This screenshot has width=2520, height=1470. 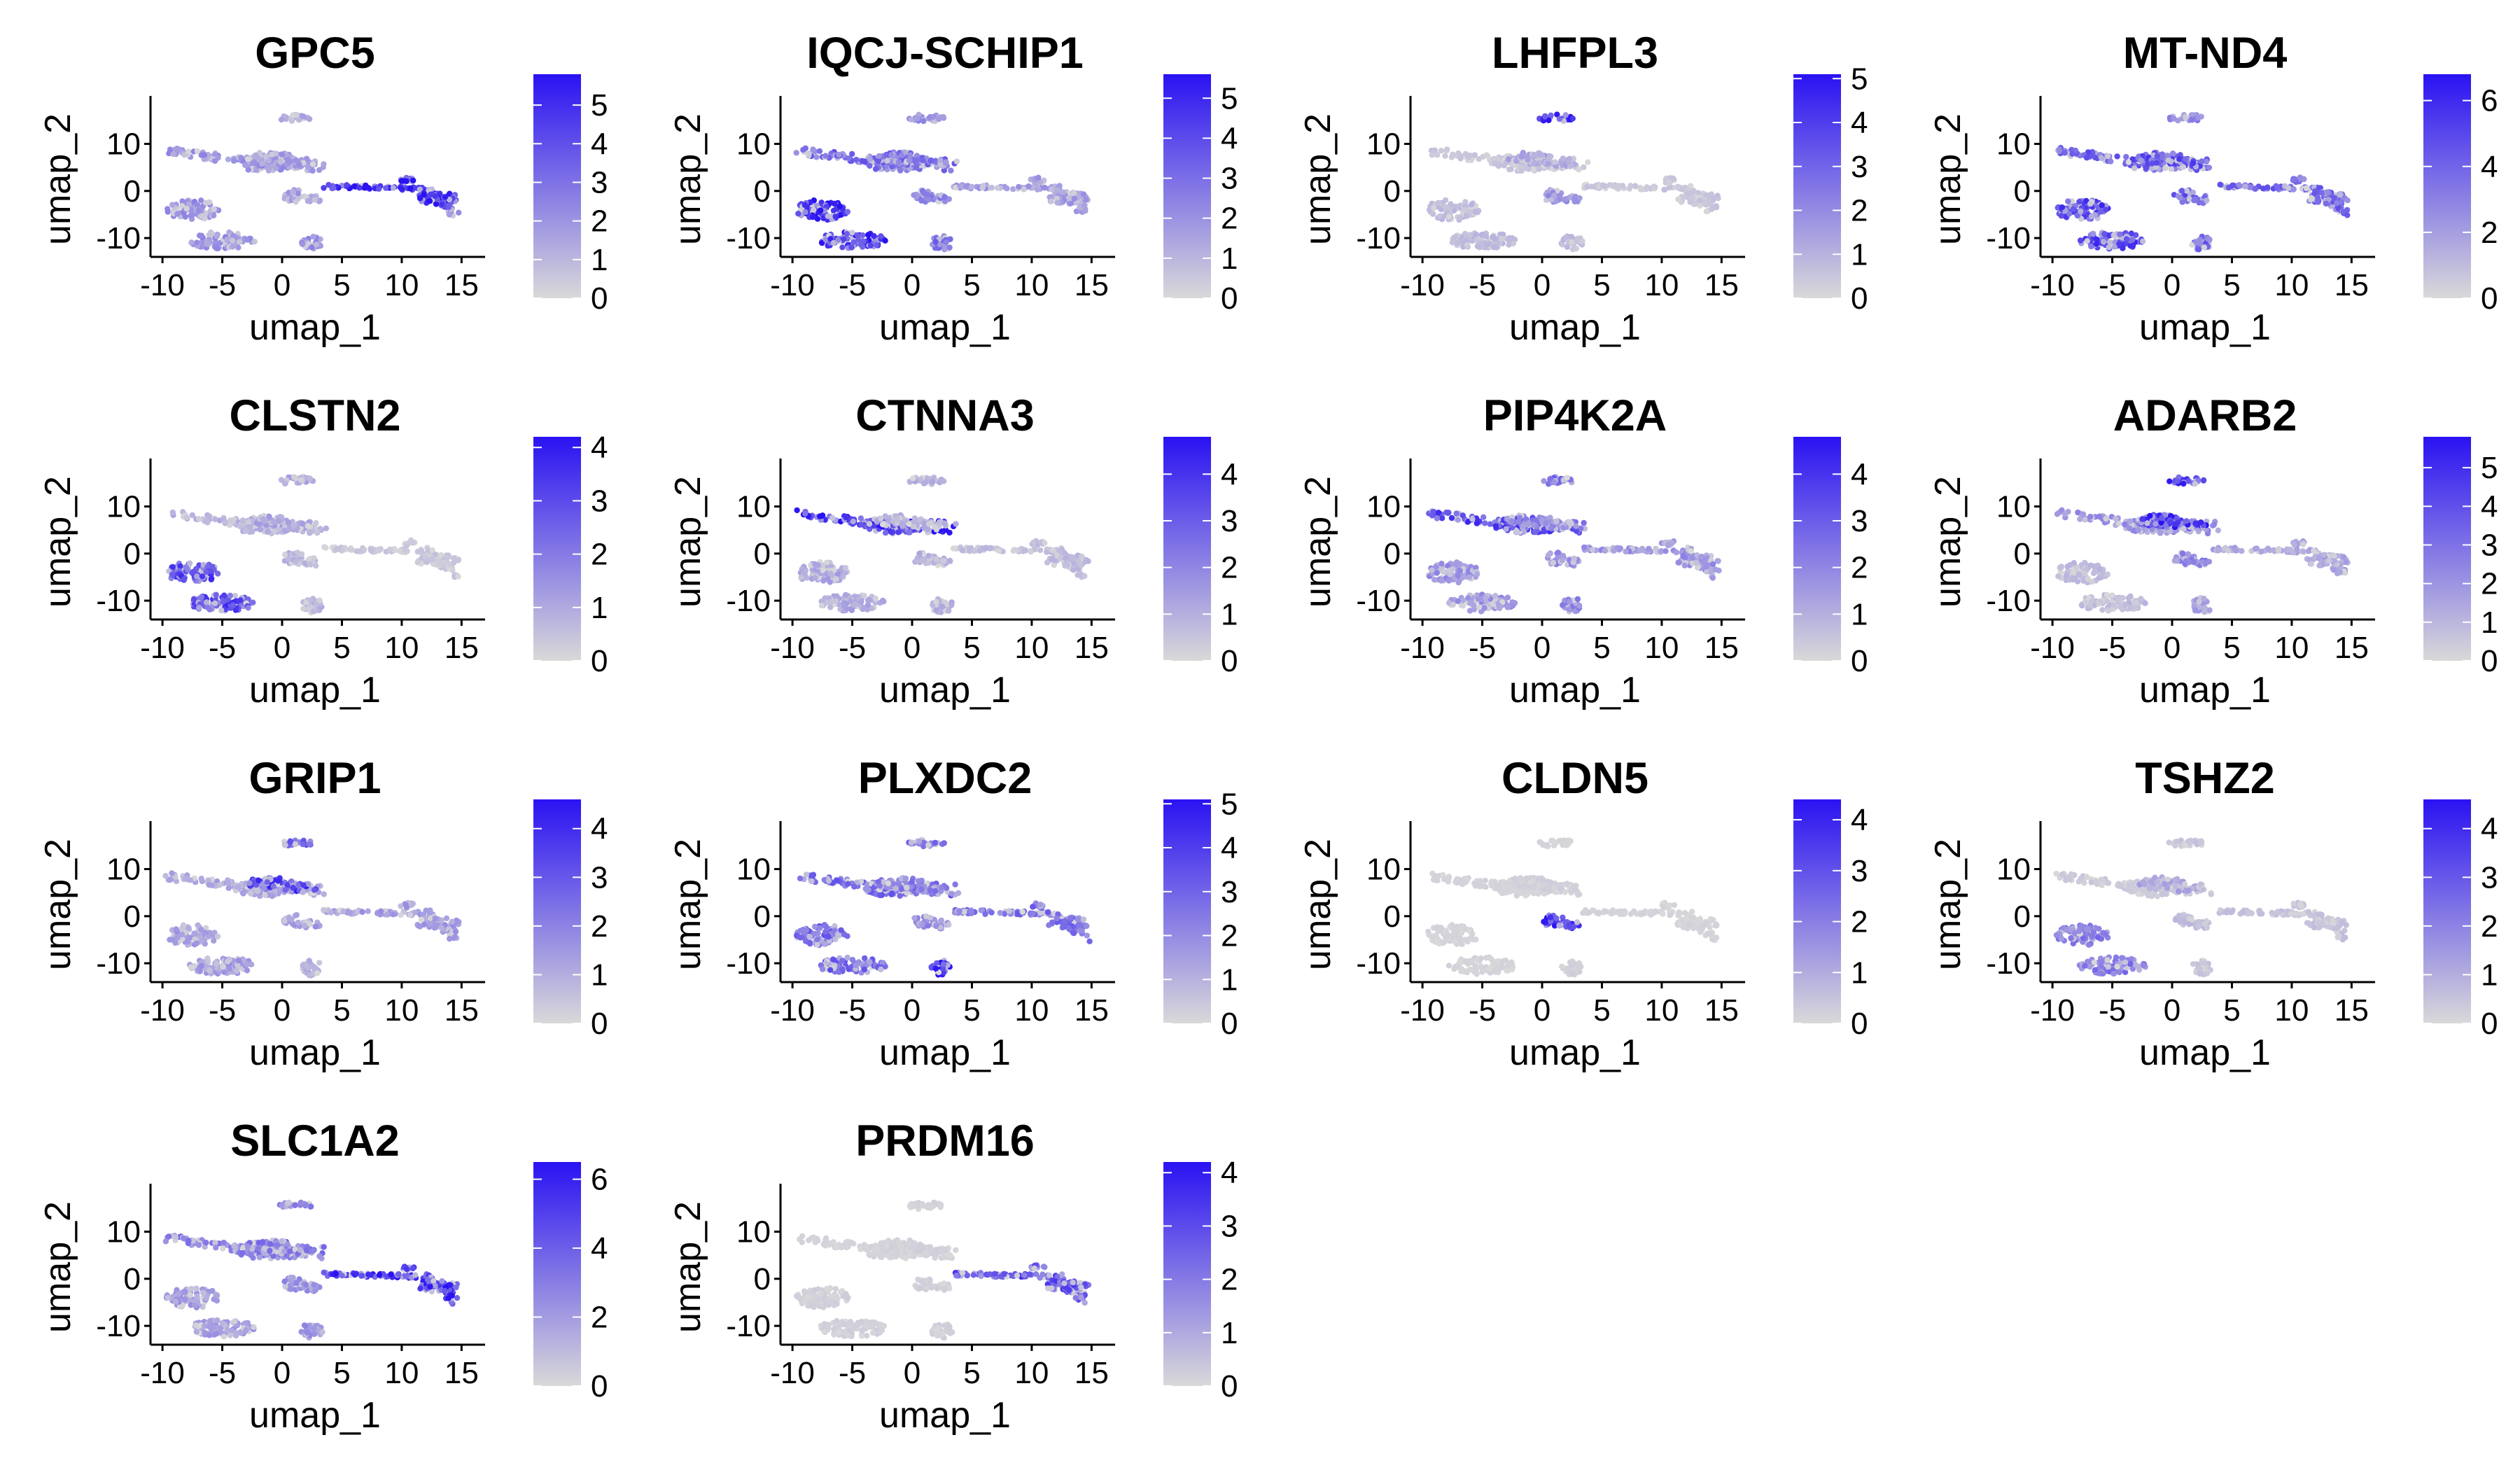 What do you see at coordinates (792, 285) in the screenshot?
I see `x-tick-label: -10` at bounding box center [792, 285].